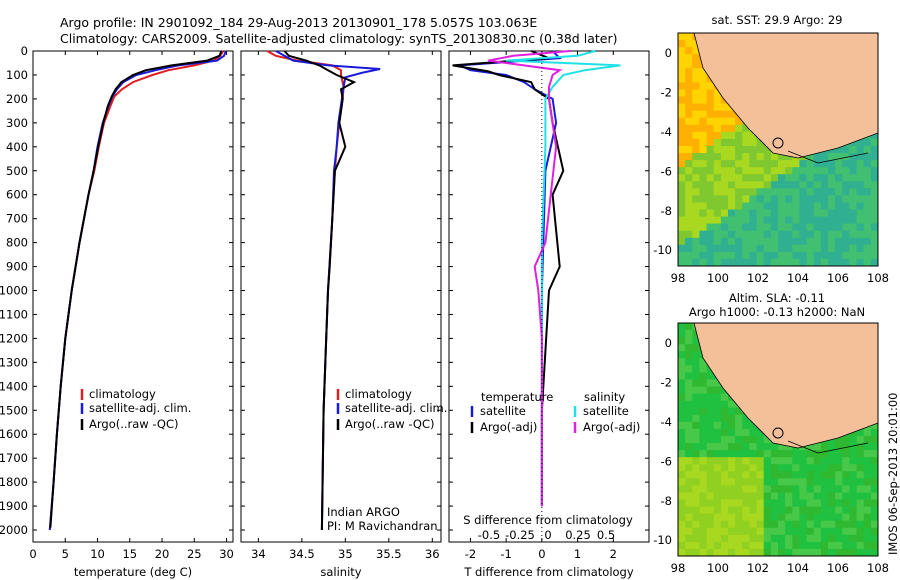  What do you see at coordinates (14, 410) in the screenshot?
I see `y-tick-label: 1500` at bounding box center [14, 410].